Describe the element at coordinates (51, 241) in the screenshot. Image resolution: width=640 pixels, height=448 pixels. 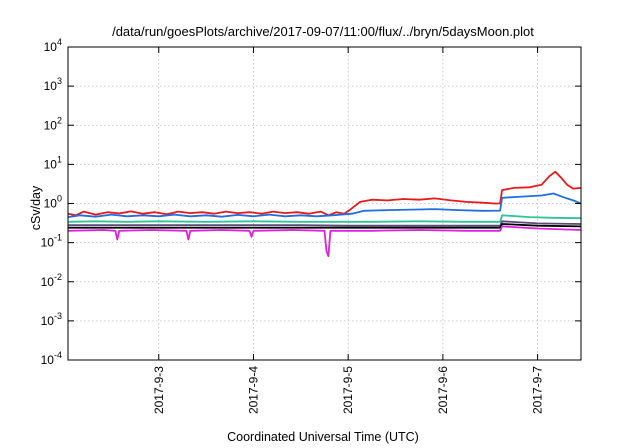
I see `y-tick-label: 10⁻¹` at that location.